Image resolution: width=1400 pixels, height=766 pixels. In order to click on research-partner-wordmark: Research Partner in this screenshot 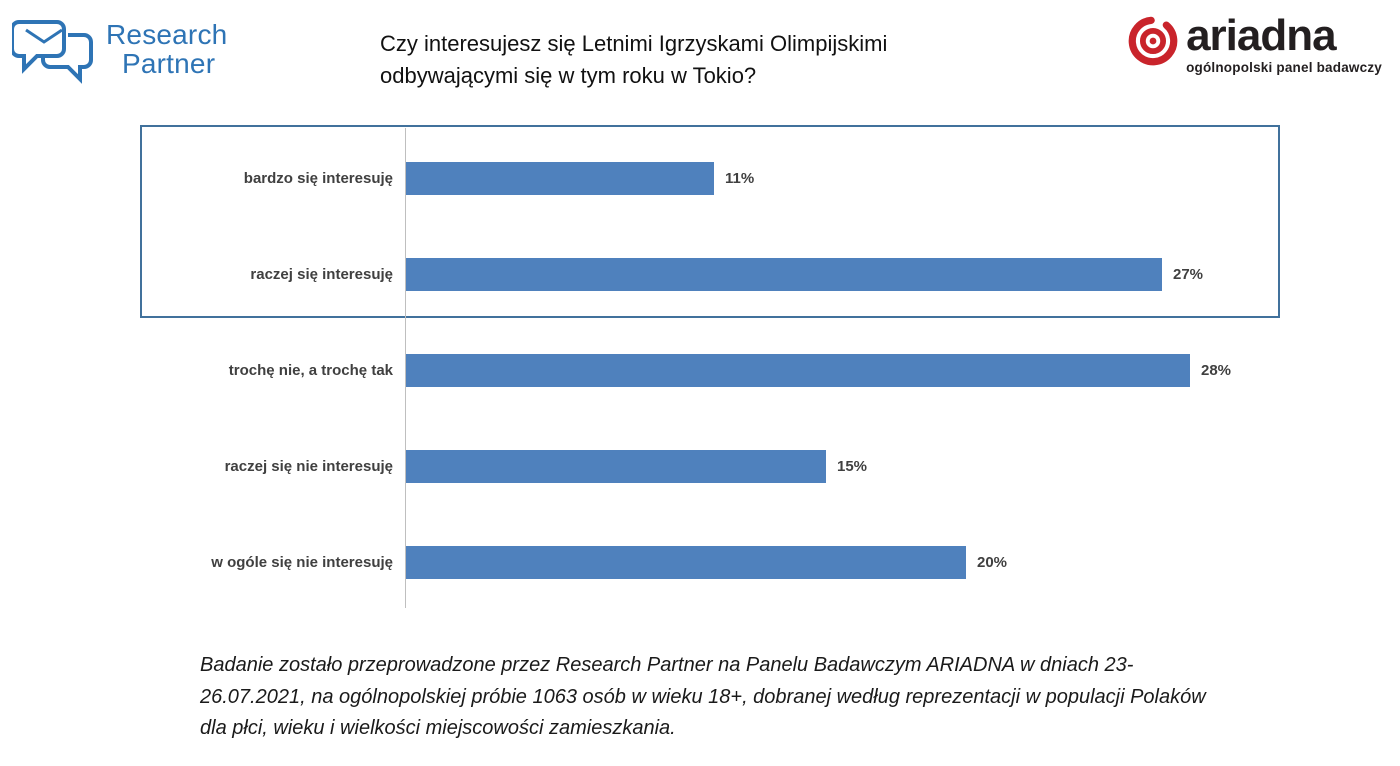, I will do `click(167, 48)`.